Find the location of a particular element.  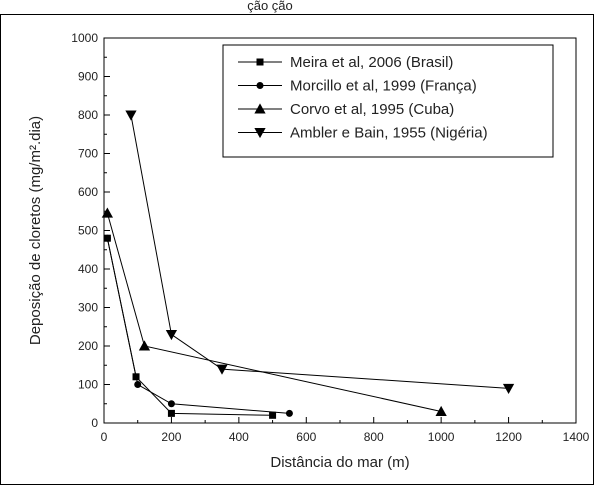

x-axis: 0 200 400 600 800 1000 1200 1400 is located at coordinates (345, 430).